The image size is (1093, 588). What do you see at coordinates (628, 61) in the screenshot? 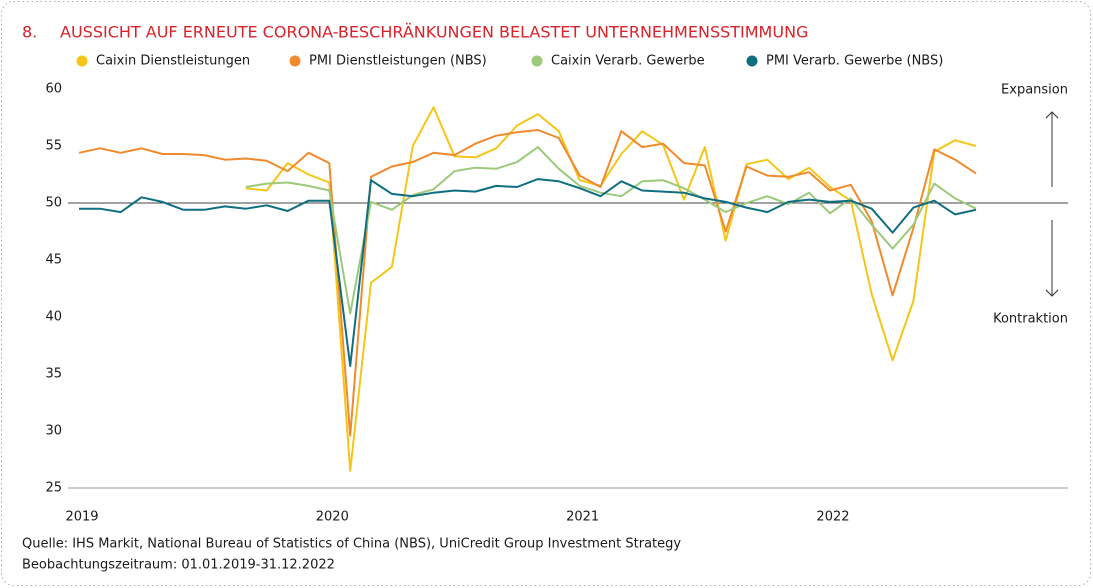
I see `legend-label: Caixin Verarb. Gewerbe` at bounding box center [628, 61].